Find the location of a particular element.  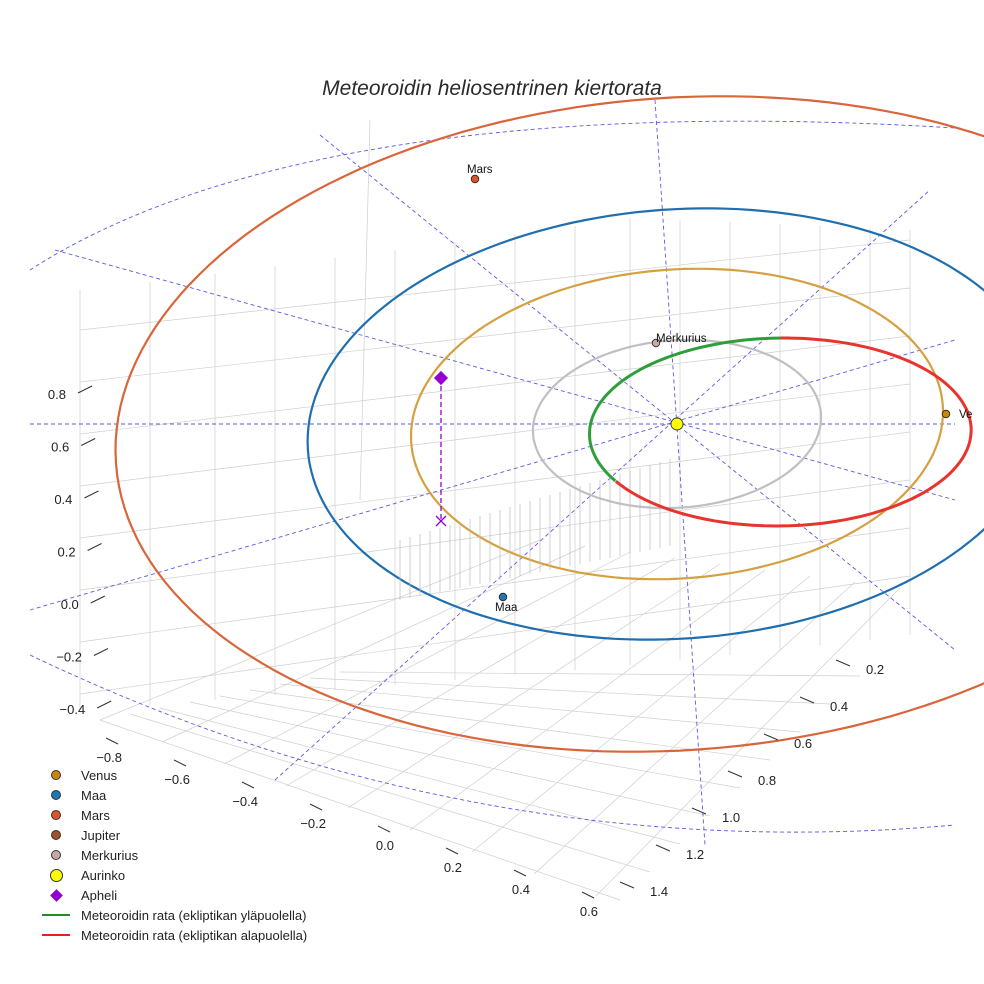

legend-item: Jupiter is located at coordinates (173, 835).